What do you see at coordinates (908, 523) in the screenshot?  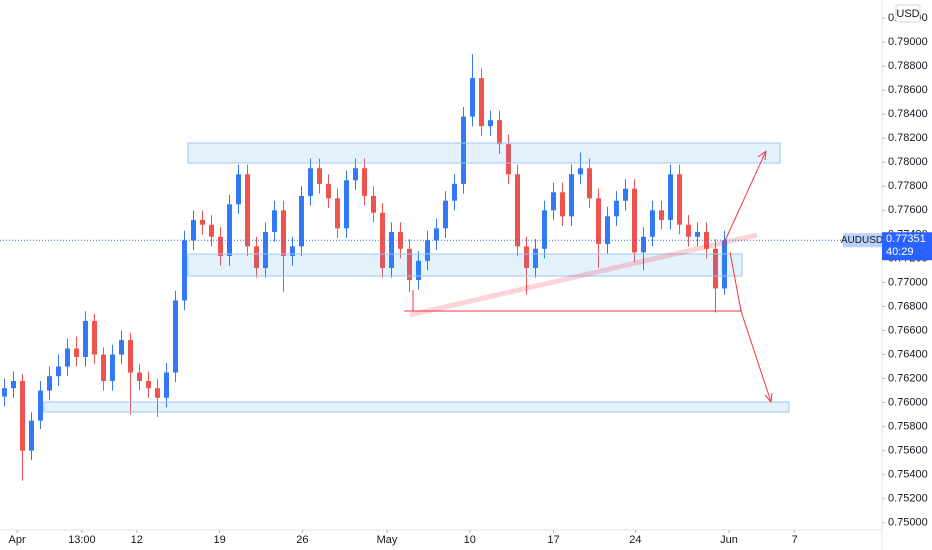 I see `y-tick-label: 0.75000` at bounding box center [908, 523].